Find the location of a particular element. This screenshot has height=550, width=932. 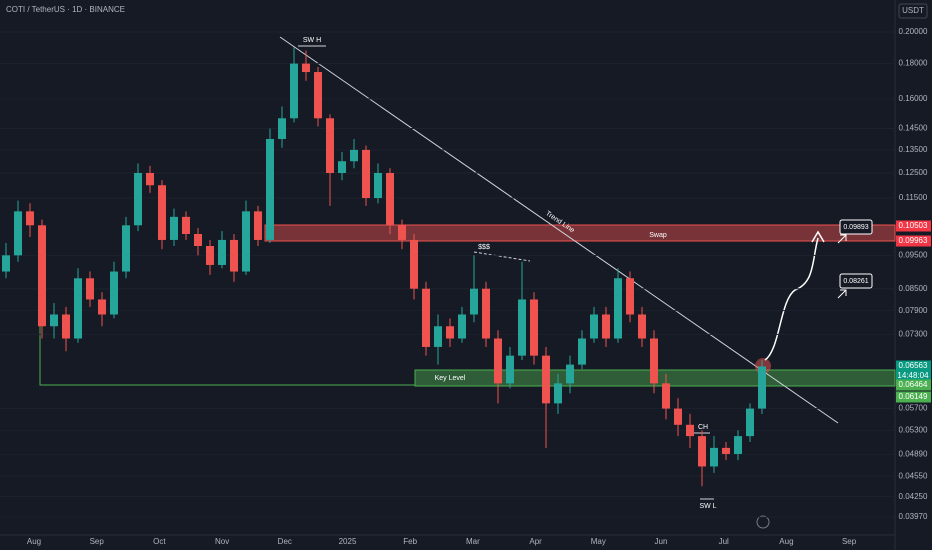

annotation: 0.09893 is located at coordinates (855, 227).